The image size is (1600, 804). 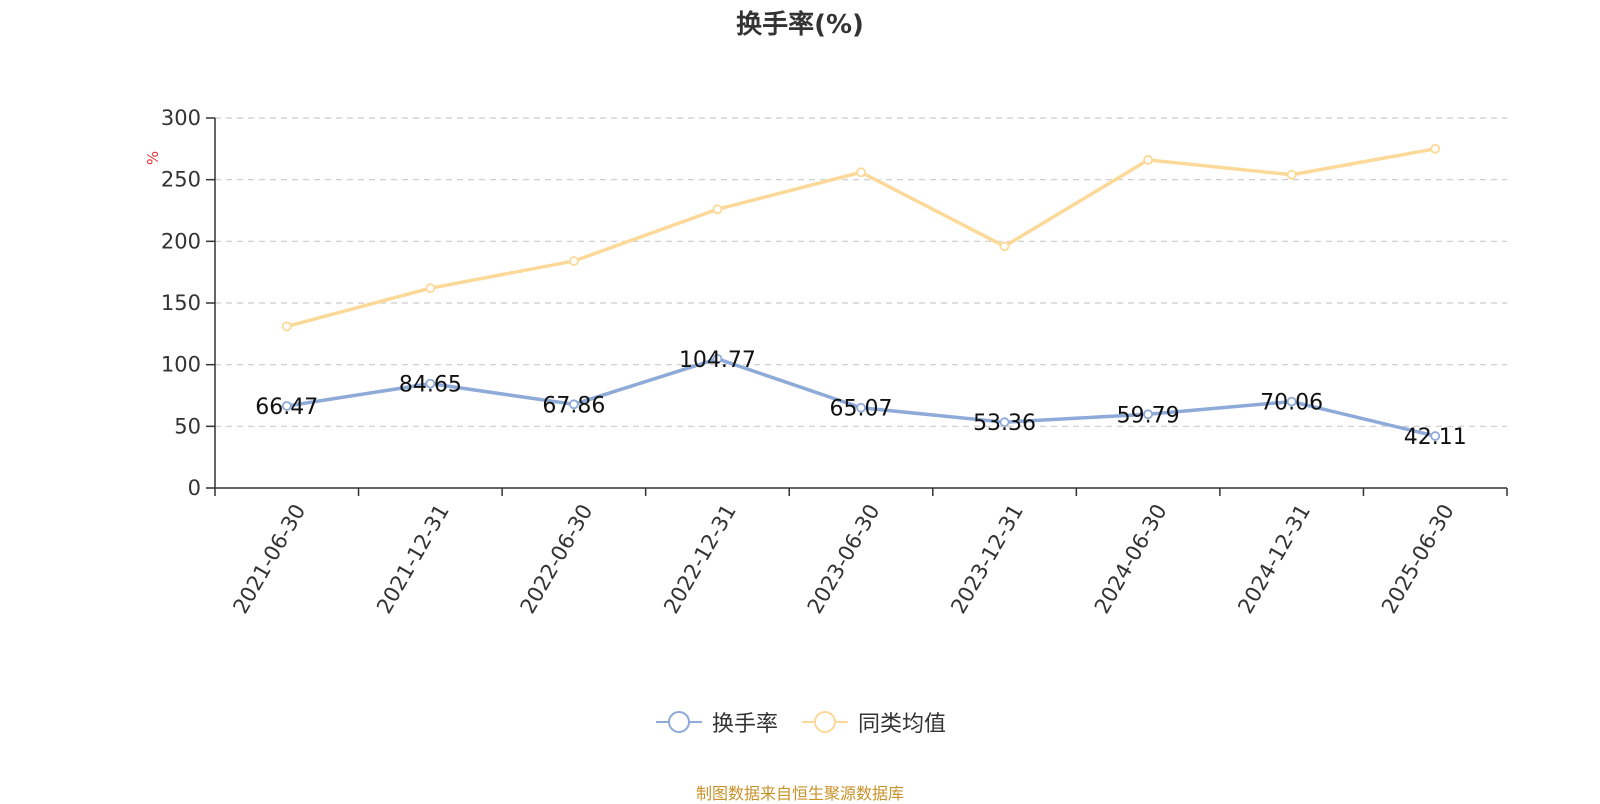 I want to click on data-label: 67.86, so click(x=573, y=405).